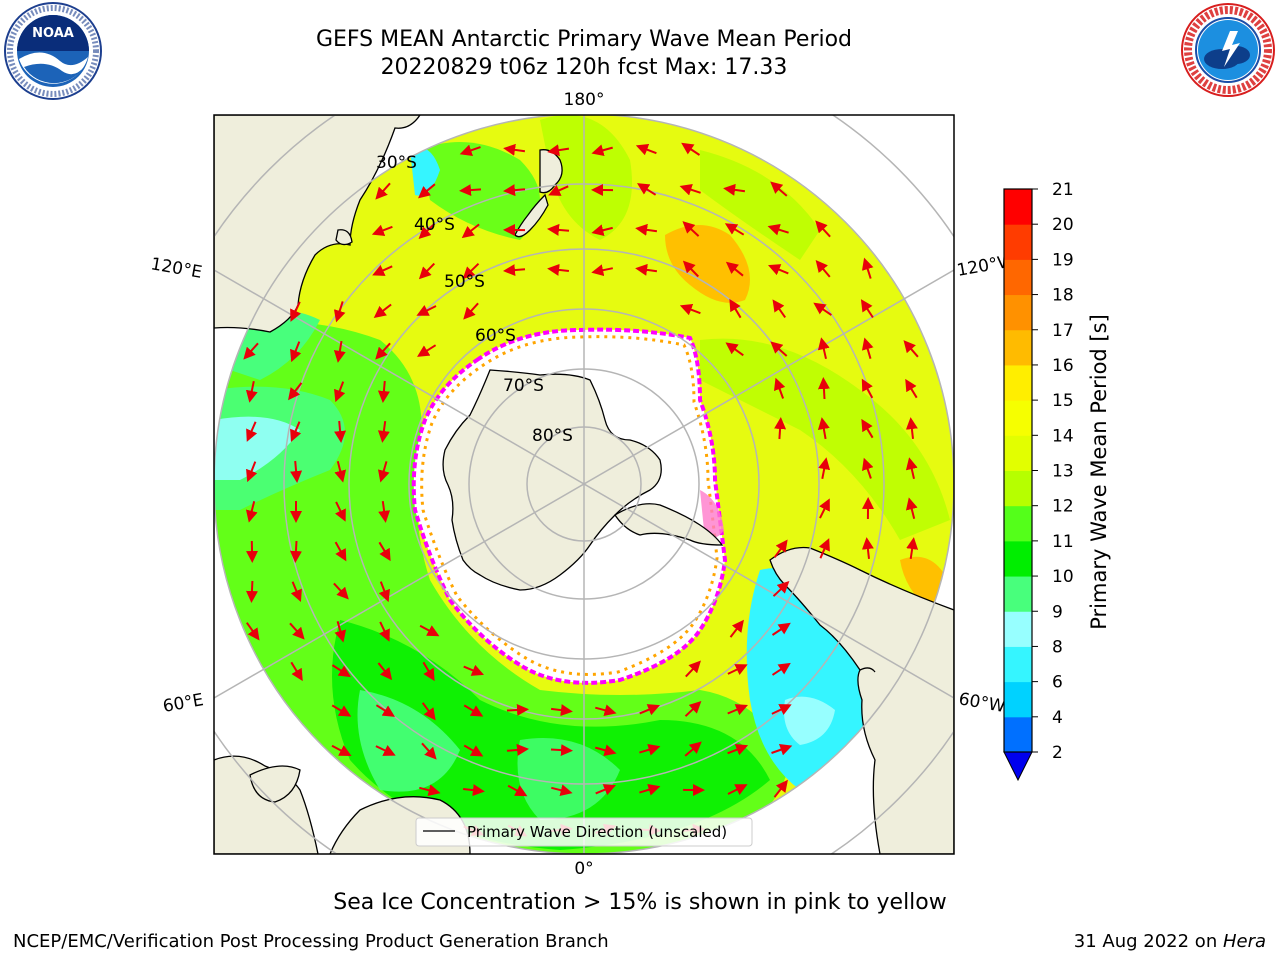 This screenshot has height=960, width=1280. Describe the element at coordinates (464, 282) in the screenshot. I see `lat-label-50s: 50°S` at that location.